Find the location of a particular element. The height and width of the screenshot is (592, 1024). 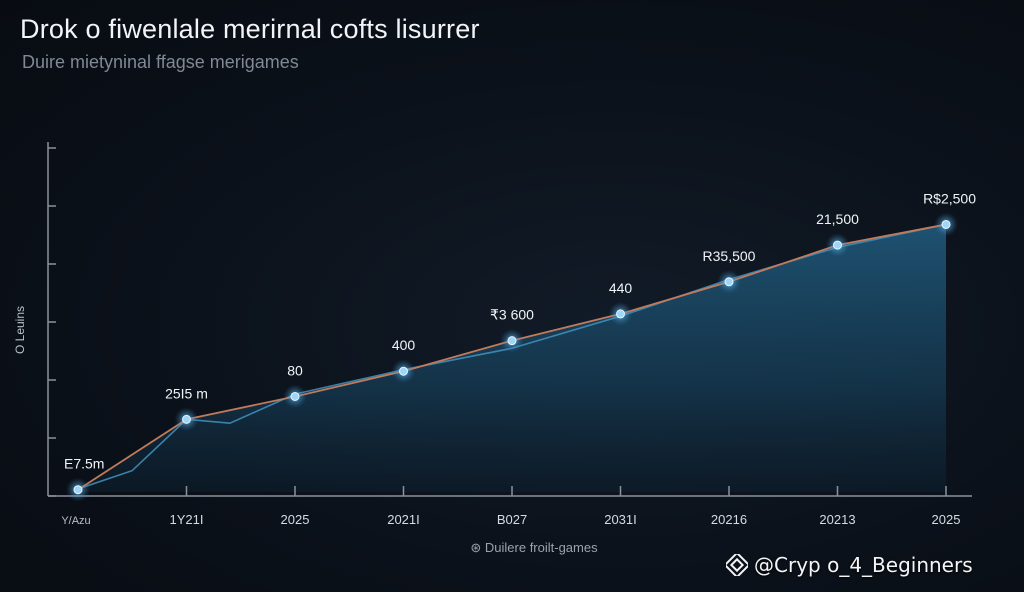

data-label: 440 is located at coordinates (621, 288).